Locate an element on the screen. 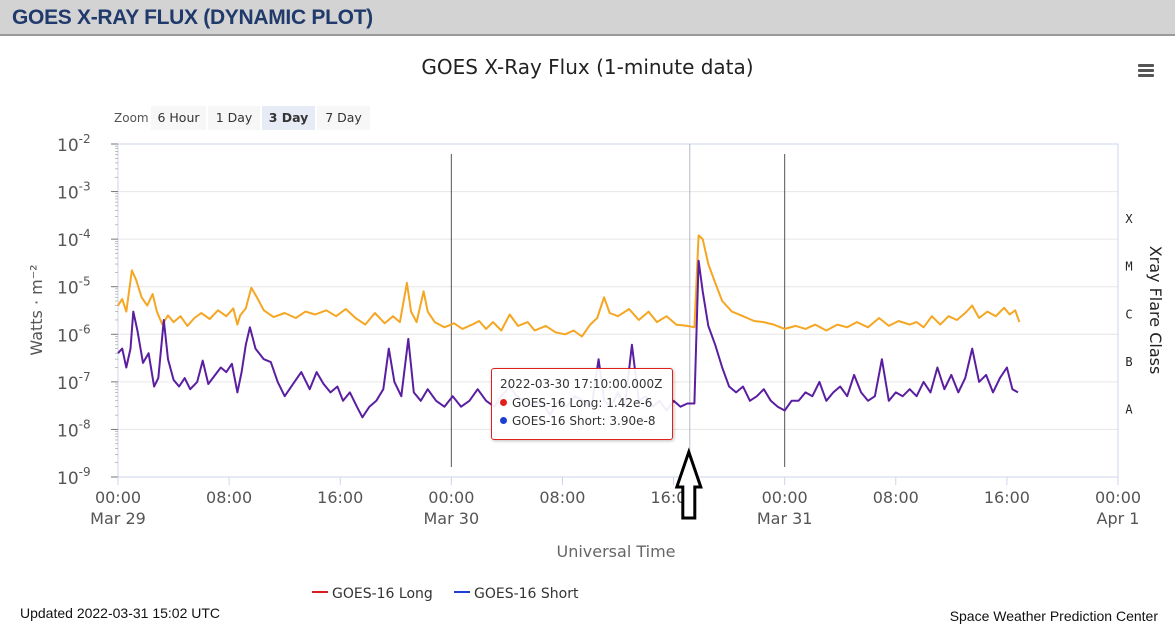  flare-class-label: X is located at coordinates (1129, 219).